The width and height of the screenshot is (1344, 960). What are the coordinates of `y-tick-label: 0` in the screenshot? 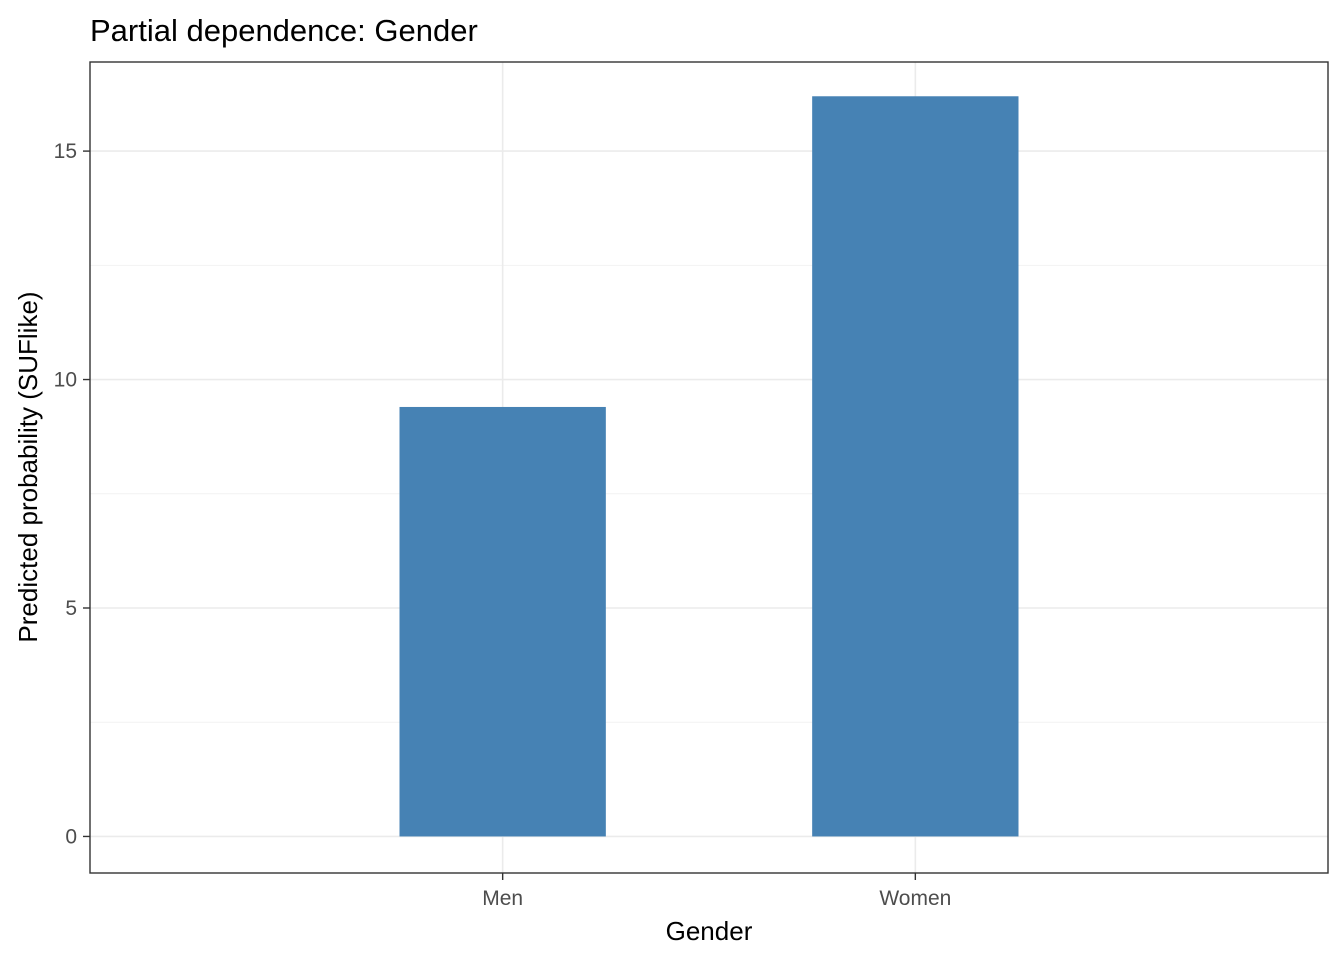 It's located at (71, 836).